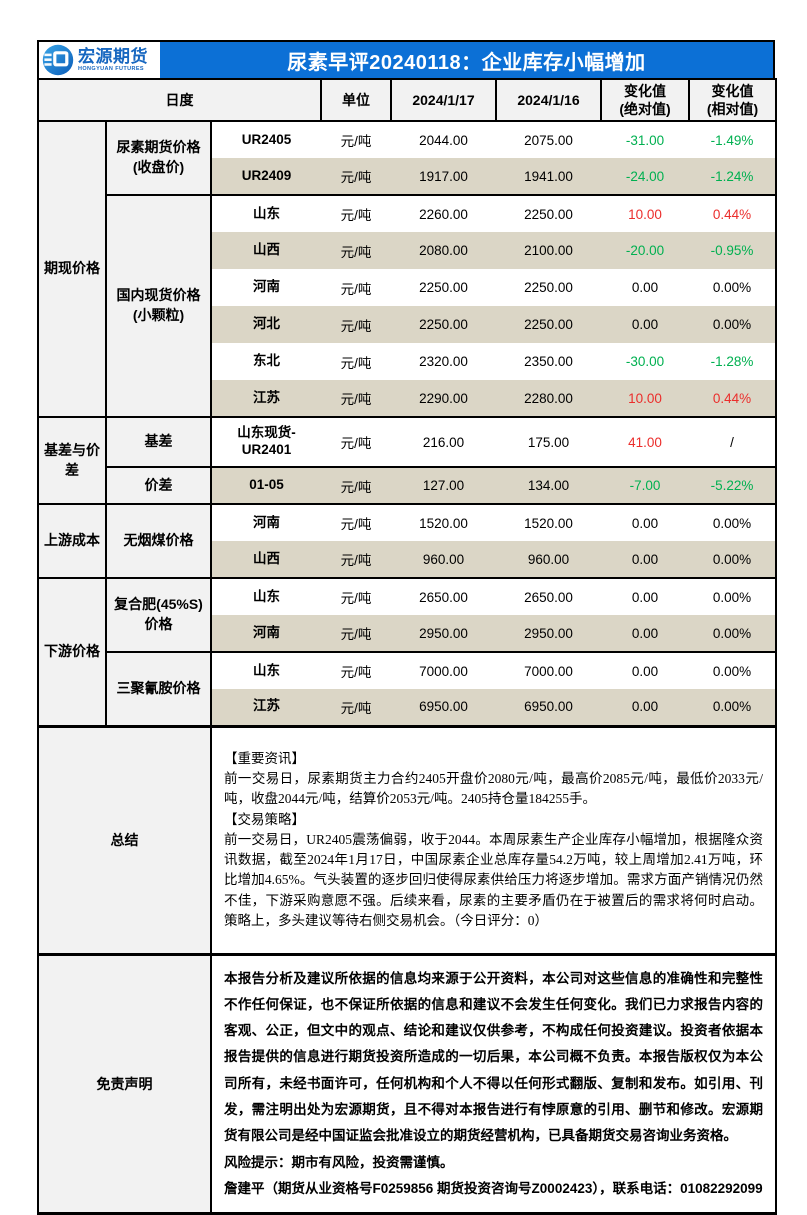 The image size is (807, 1215). What do you see at coordinates (732, 398) in the screenshot?
I see `row-change-rel: 0.44%` at bounding box center [732, 398].